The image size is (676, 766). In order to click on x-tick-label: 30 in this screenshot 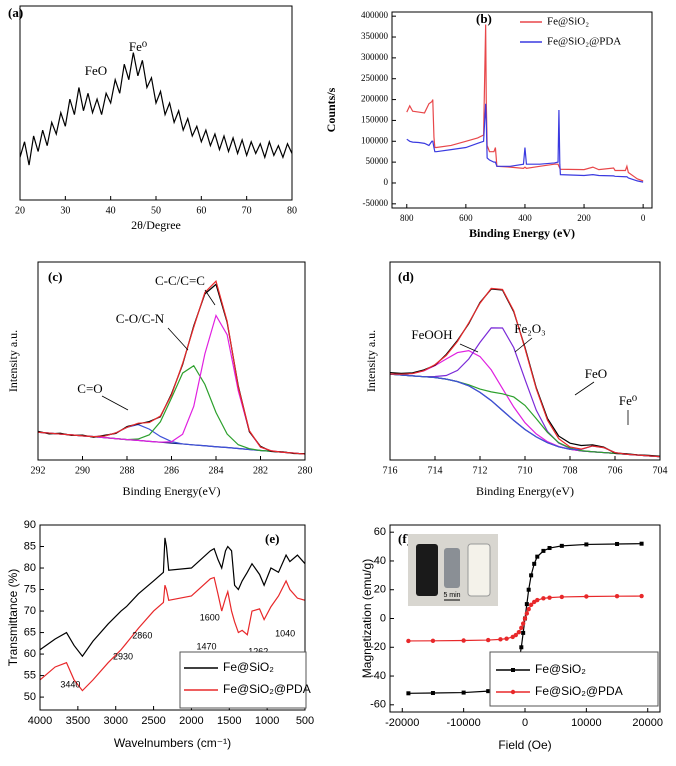, I will do `click(65, 210)`.